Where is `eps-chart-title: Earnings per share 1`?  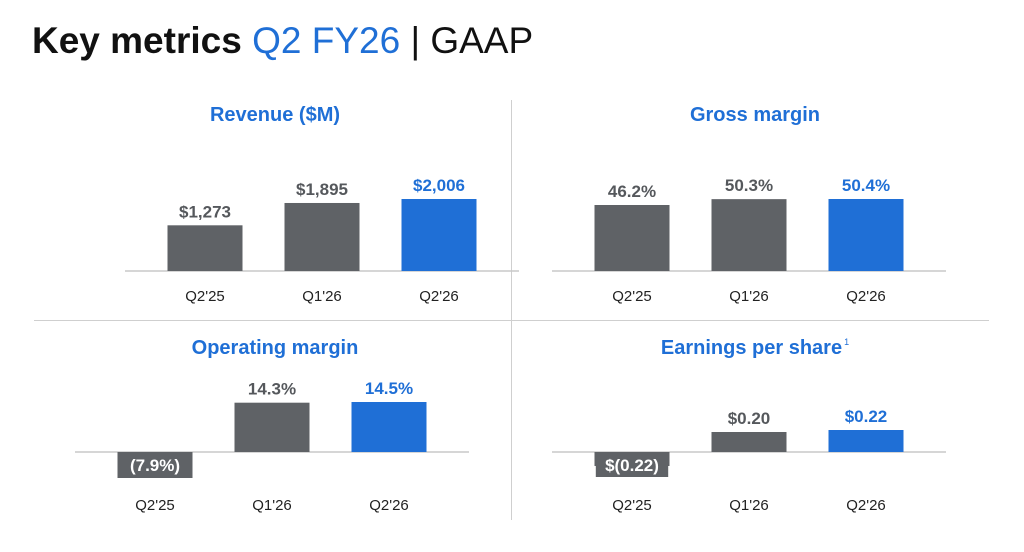
eps-chart-title: Earnings per share 1 is located at coordinates (755, 348).